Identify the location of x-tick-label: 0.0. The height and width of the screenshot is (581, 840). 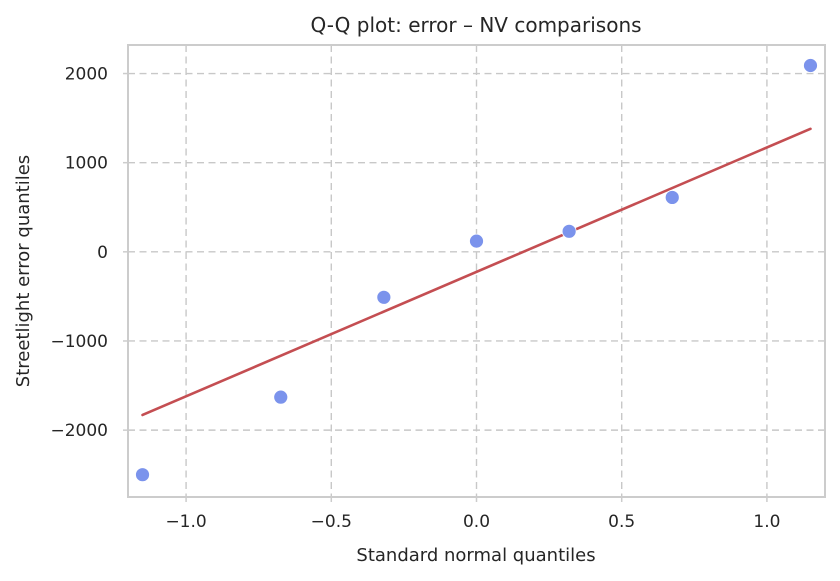
(476, 522).